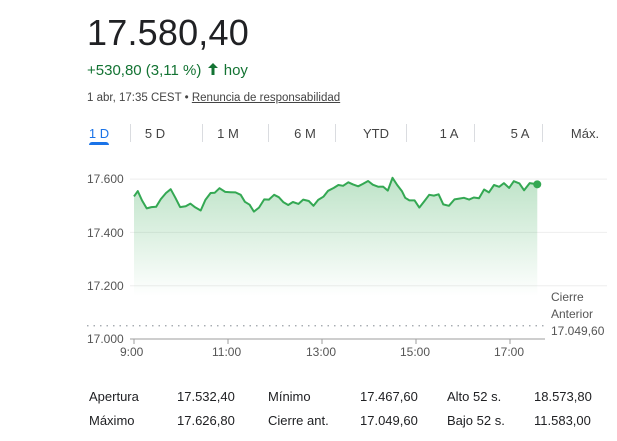  I want to click on current-price: 17.580,40, so click(168, 32).